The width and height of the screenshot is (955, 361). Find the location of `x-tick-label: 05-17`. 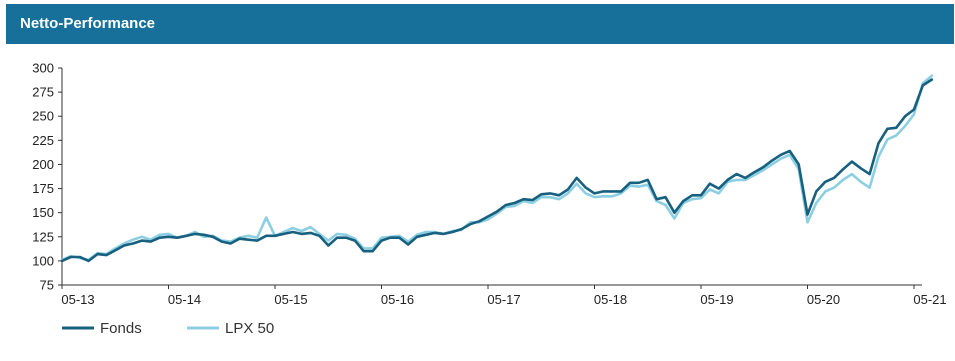

x-tick-label: 05-17 is located at coordinates (503, 299).